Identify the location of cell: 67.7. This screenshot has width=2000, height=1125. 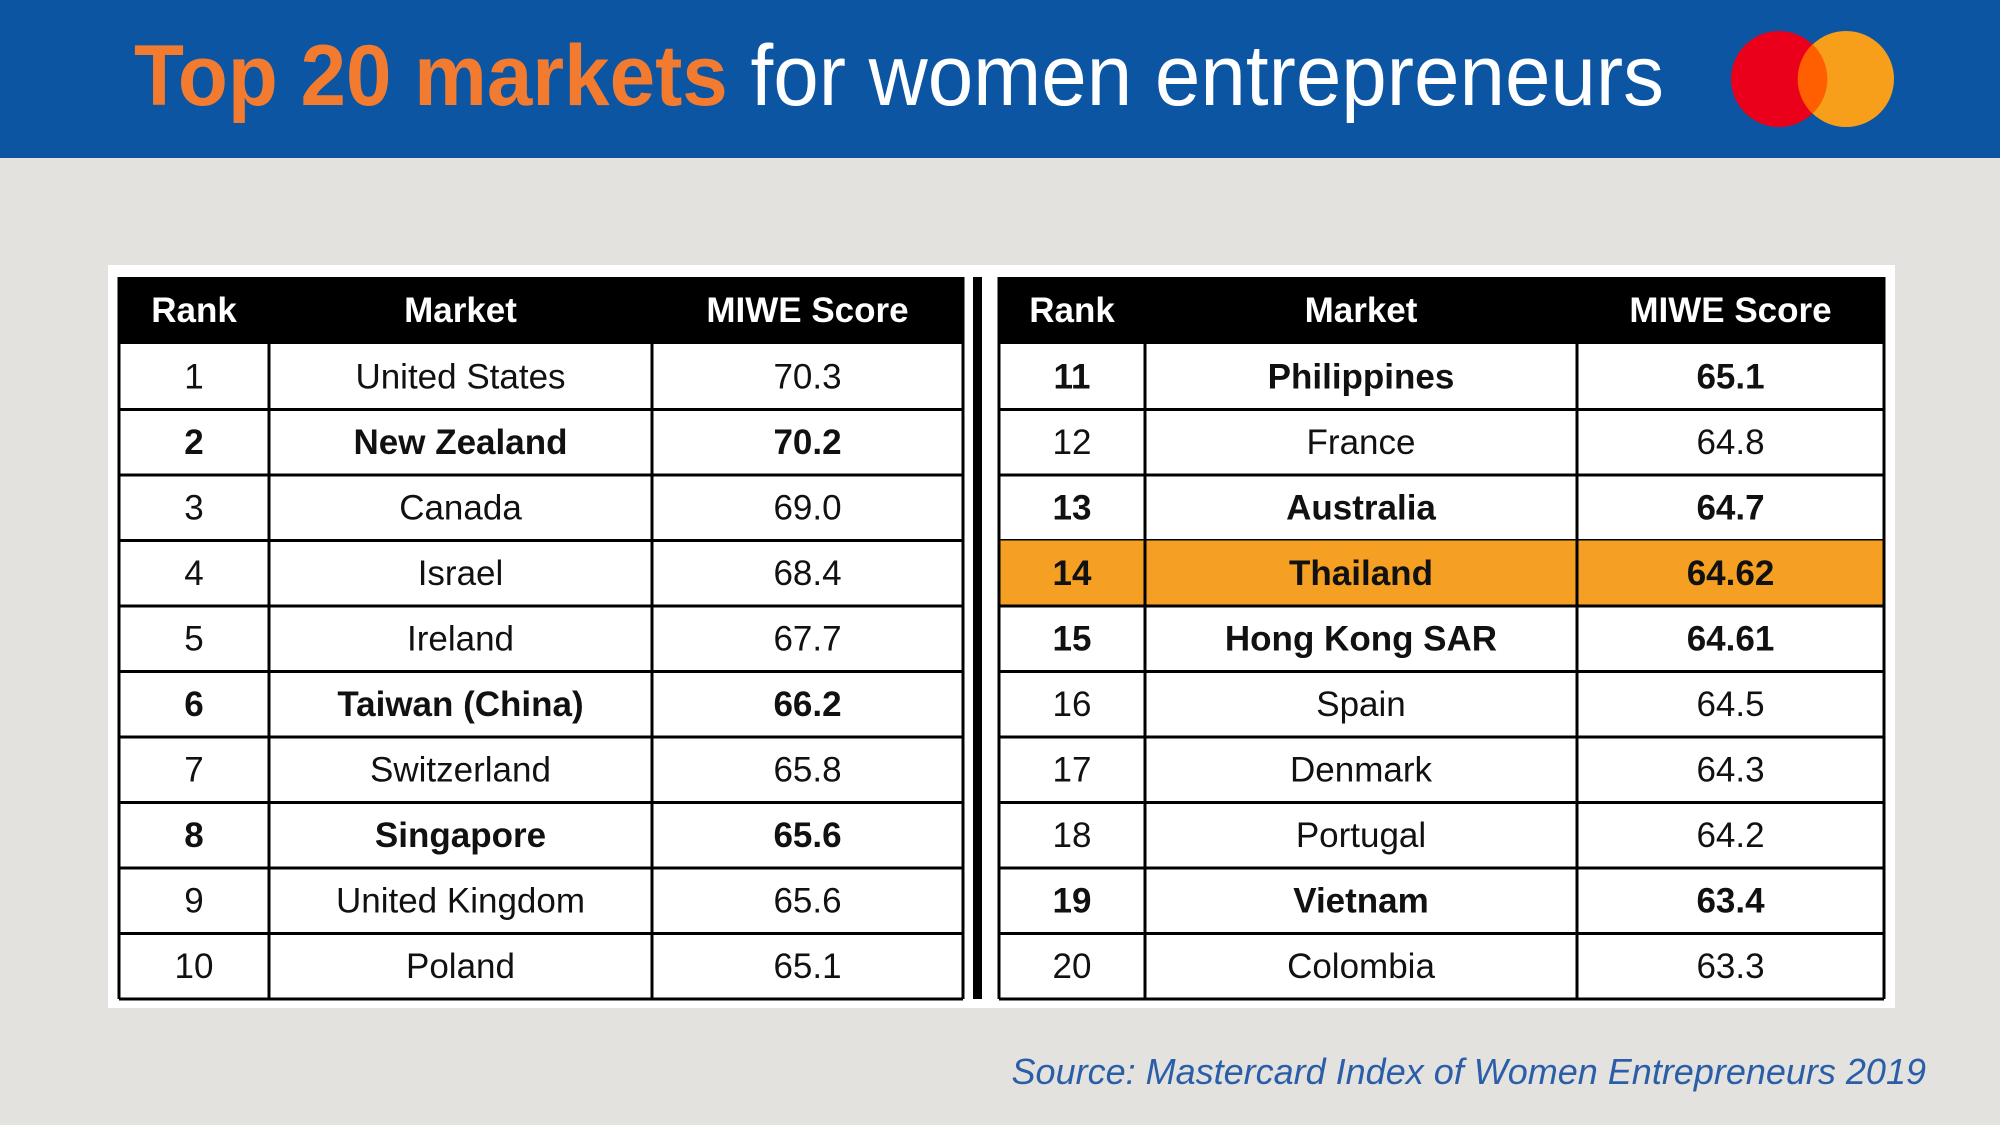
(807, 638).